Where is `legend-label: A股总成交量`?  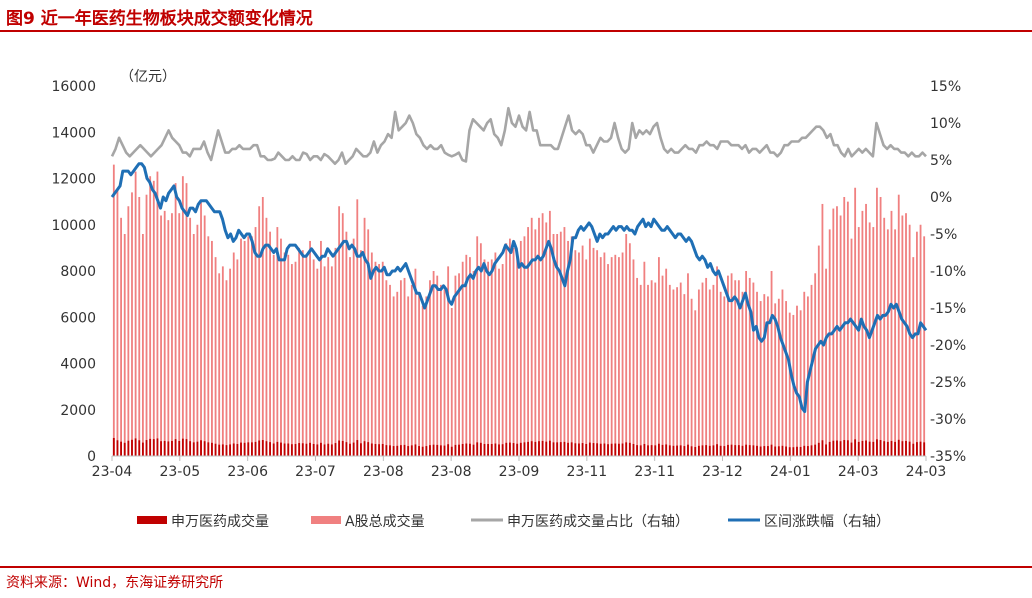 legend-label: A股总成交量 is located at coordinates (385, 521).